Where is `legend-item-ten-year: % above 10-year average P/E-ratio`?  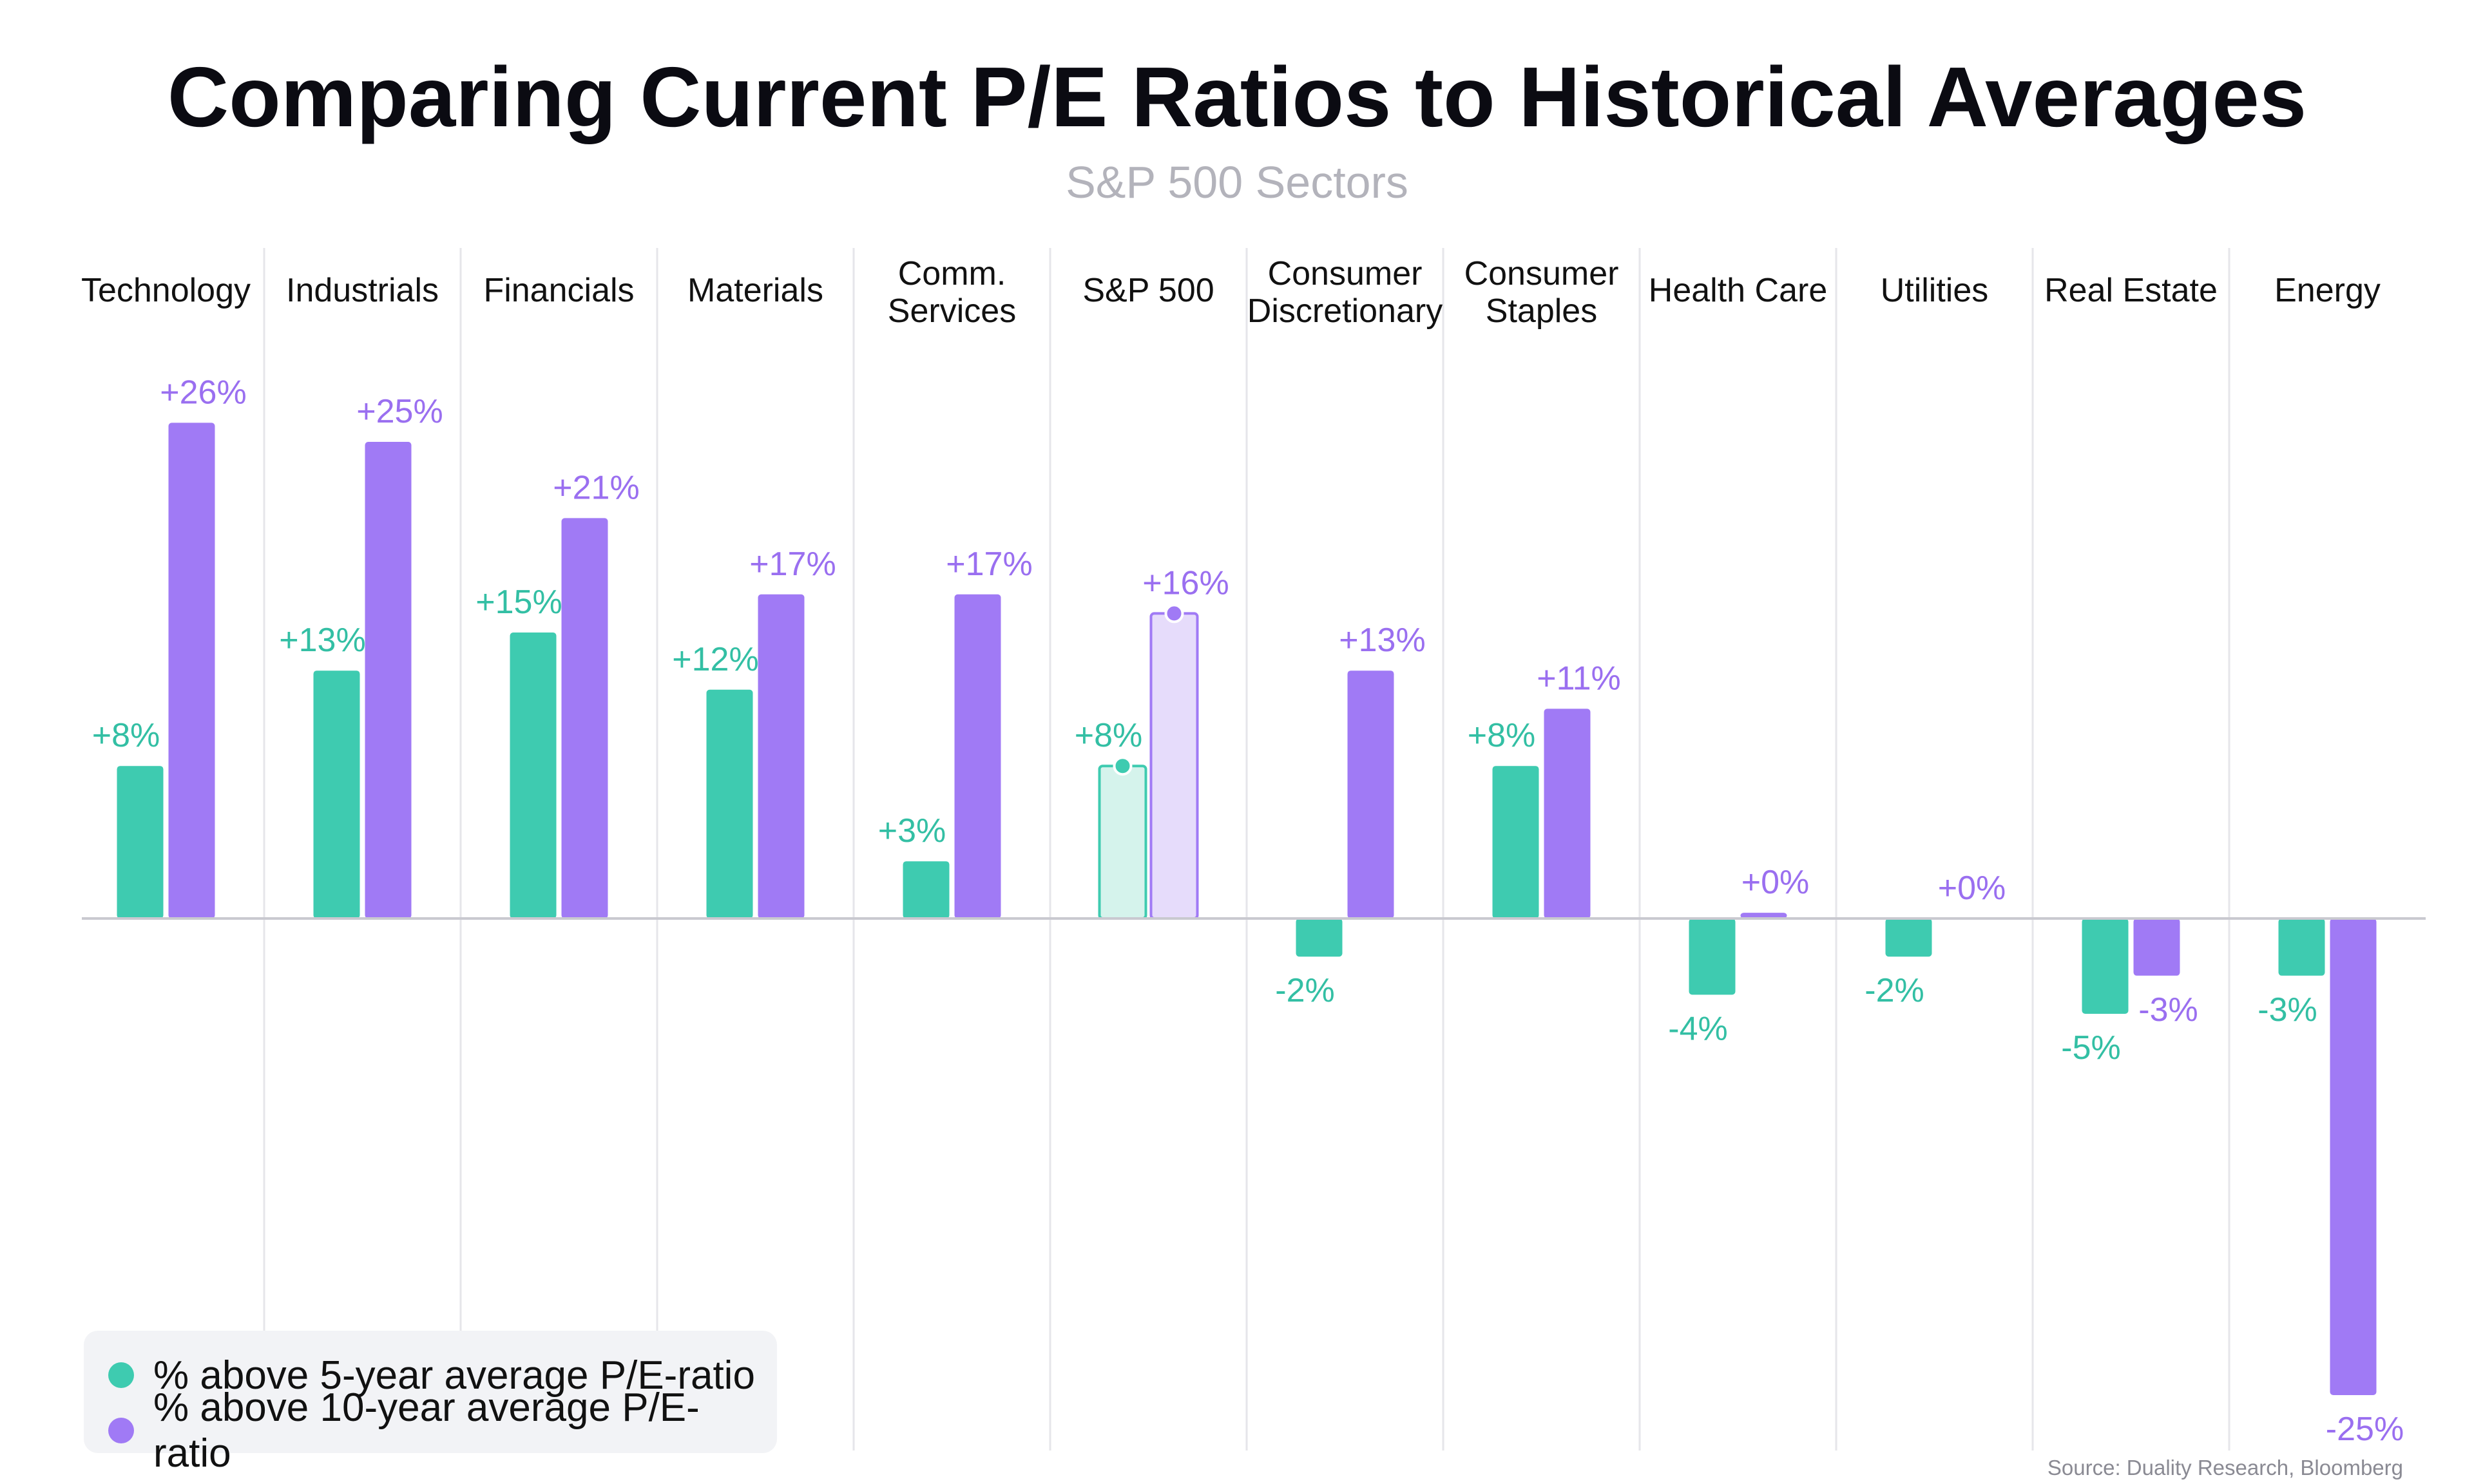 legend-item-ten-year: % above 10-year average P/E-ratio is located at coordinates (442, 1430).